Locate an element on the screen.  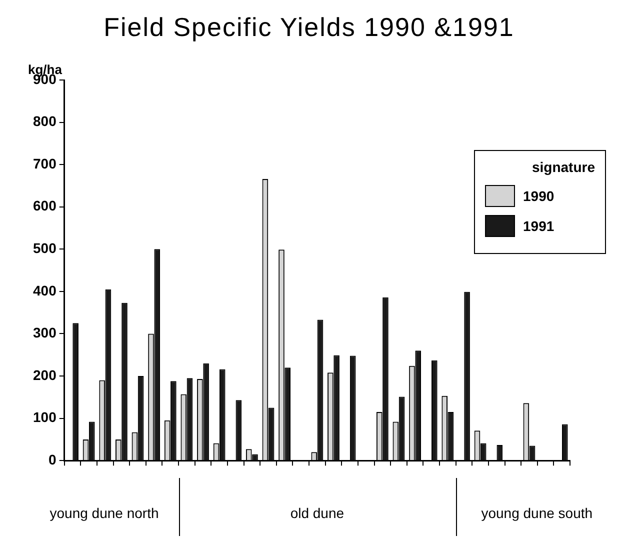
legend-label: 1990 is located at coordinates (538, 196).